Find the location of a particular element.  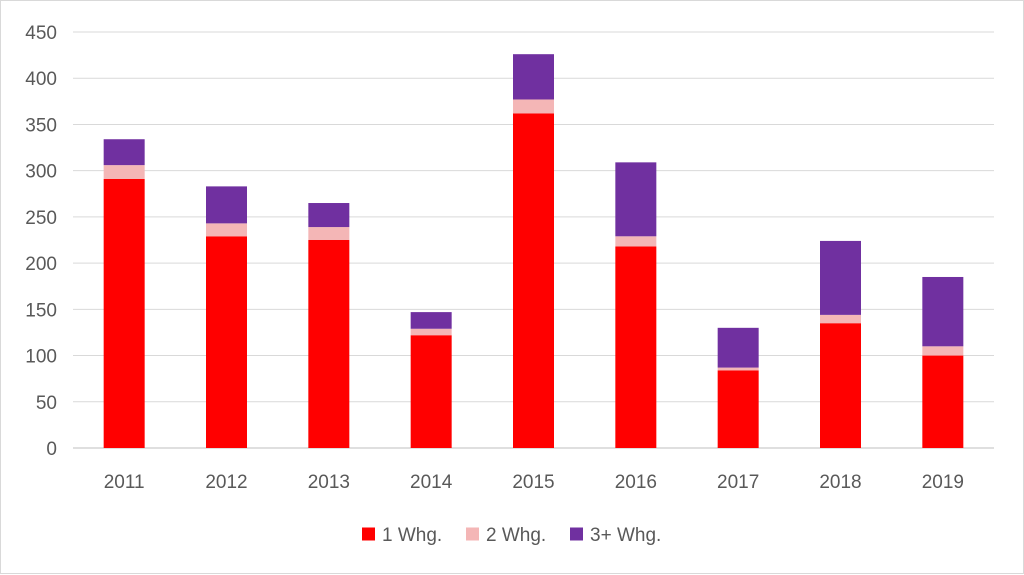

x-tick-label-2018: 2018 is located at coordinates (840, 482).